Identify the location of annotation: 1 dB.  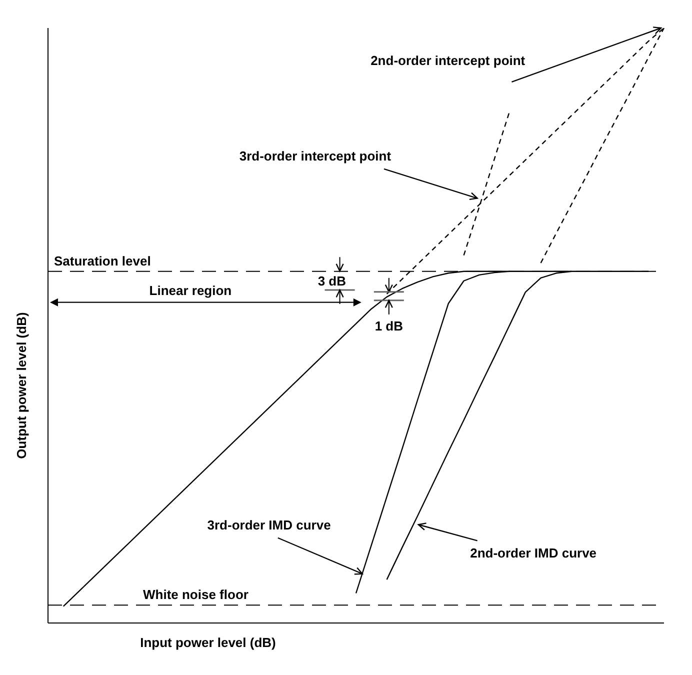
(388, 326).